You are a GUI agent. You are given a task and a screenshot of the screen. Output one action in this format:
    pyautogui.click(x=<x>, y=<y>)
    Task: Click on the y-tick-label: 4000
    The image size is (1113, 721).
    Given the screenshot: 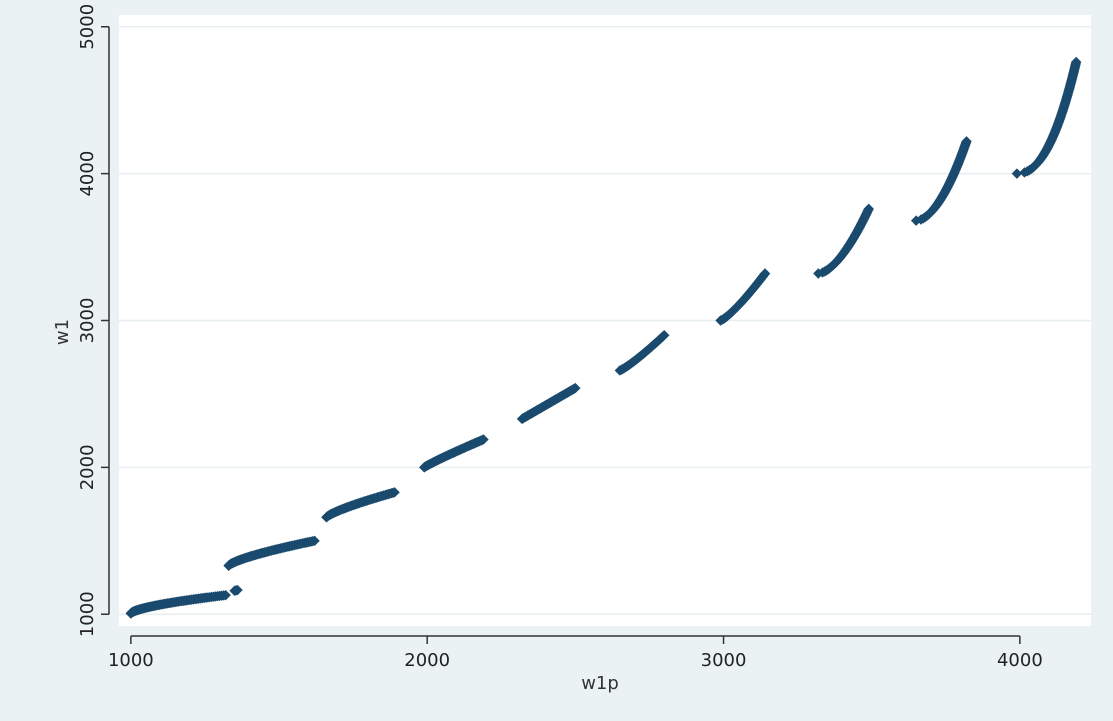 What is the action you would take?
    pyautogui.click(x=87, y=174)
    